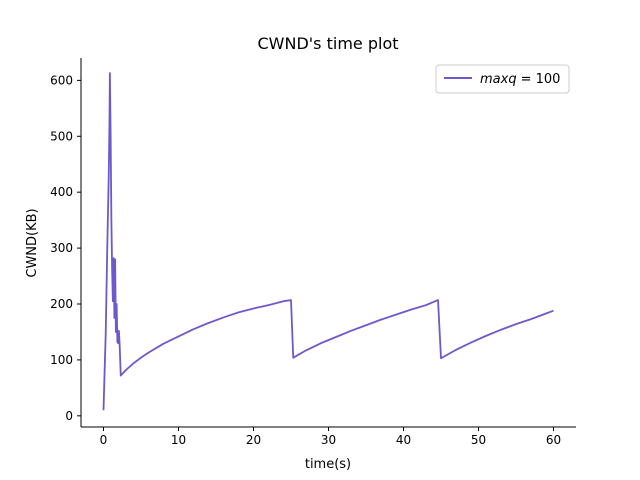  I want to click on chart-title: CWND's time plot, so click(328, 43).